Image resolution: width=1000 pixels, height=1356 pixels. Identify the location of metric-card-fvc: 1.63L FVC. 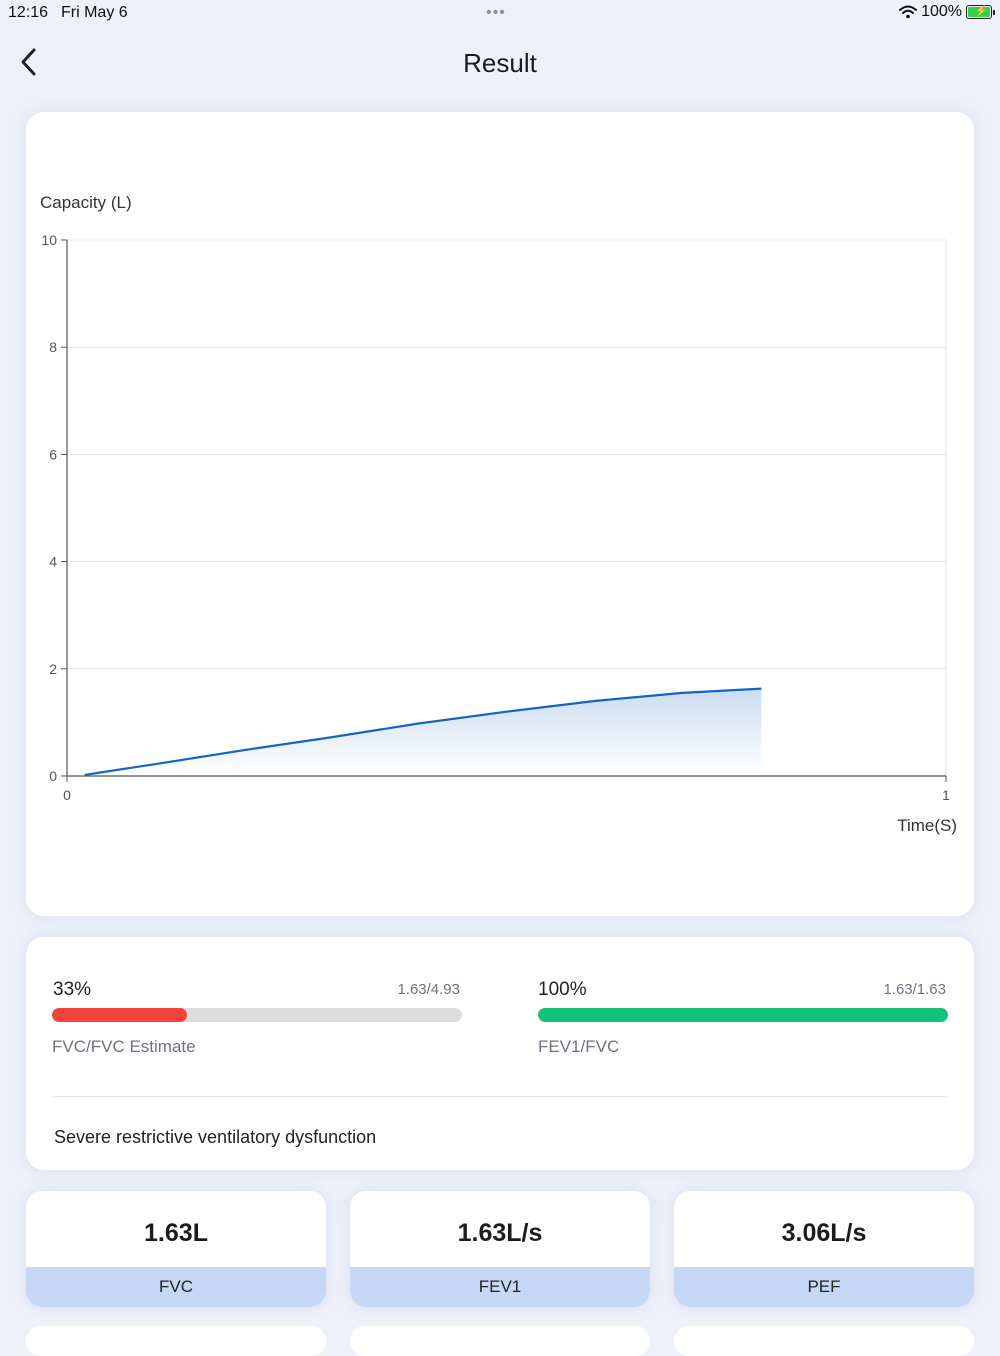
(176, 1249).